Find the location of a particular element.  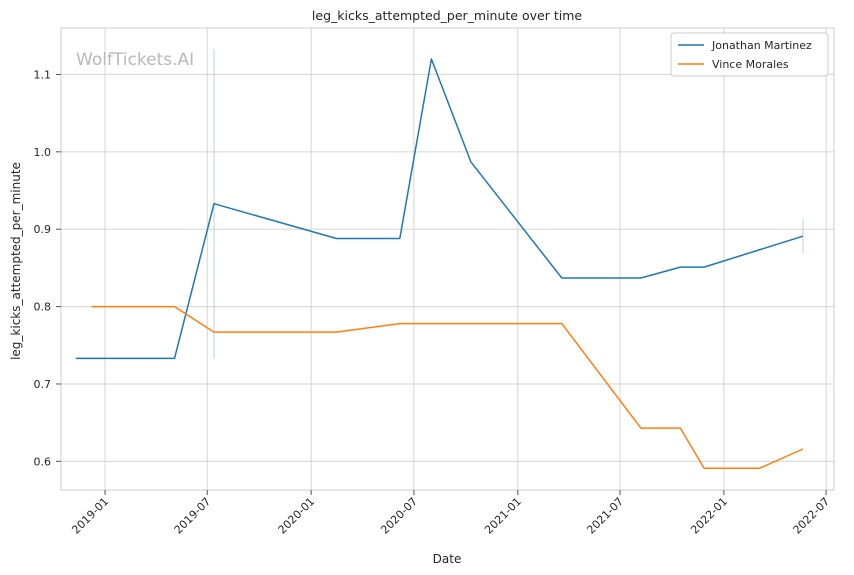

legend-box is located at coordinates (749, 54).